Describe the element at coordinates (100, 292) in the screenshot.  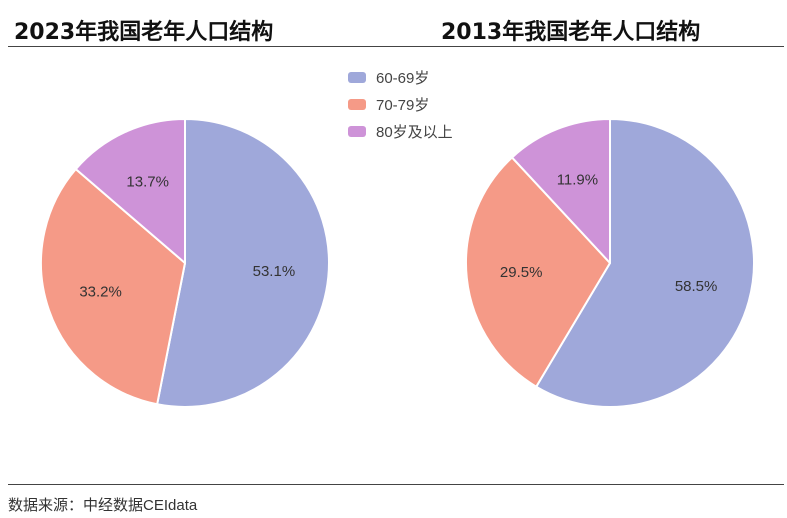
I see `slice-value-label-70-79: 33.2%` at that location.